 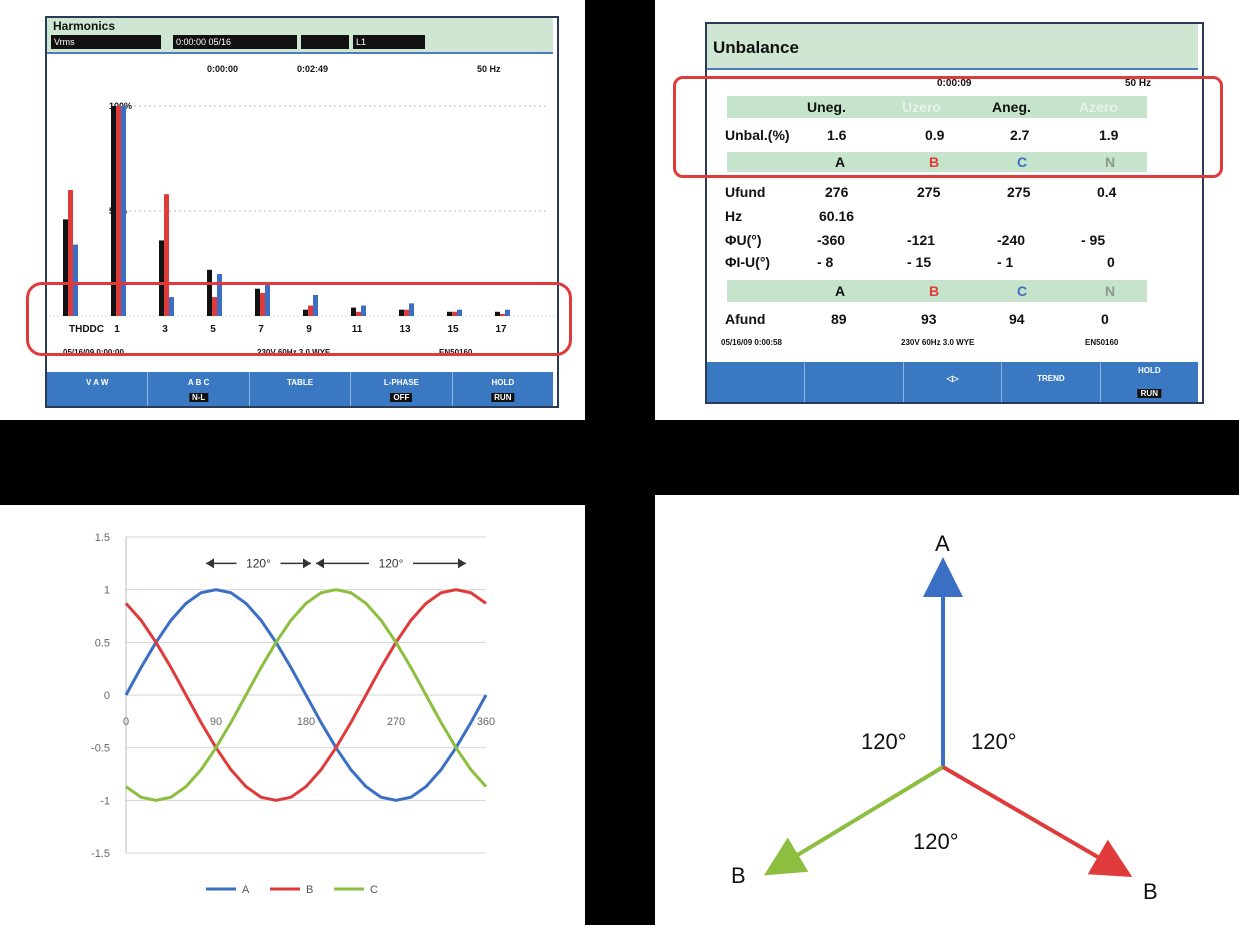 What do you see at coordinates (235, 42) in the screenshot?
I see `status-box-time: 0:00:00 05/16` at bounding box center [235, 42].